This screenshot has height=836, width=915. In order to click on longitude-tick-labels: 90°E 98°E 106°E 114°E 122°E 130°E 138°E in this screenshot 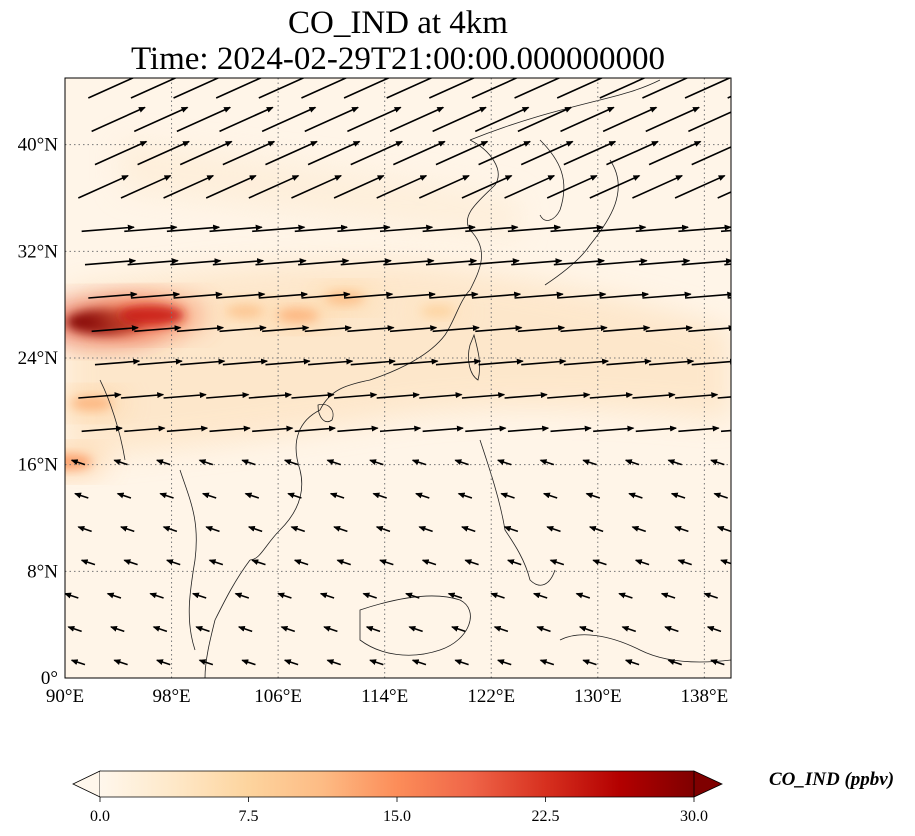, I will do `click(387, 696)`.